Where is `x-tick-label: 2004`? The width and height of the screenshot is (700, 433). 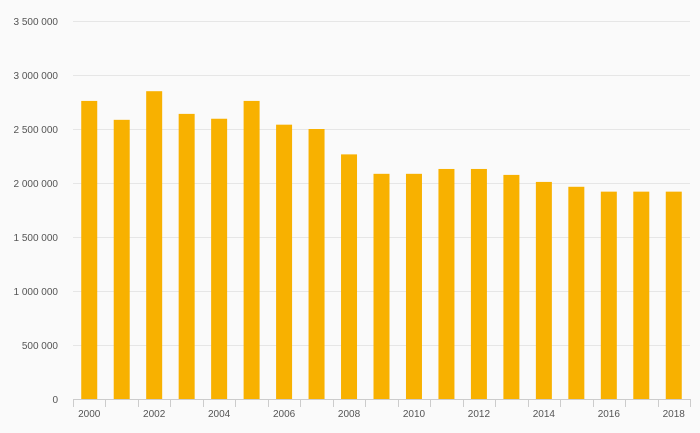 x-tick-label: 2004 is located at coordinates (219, 414).